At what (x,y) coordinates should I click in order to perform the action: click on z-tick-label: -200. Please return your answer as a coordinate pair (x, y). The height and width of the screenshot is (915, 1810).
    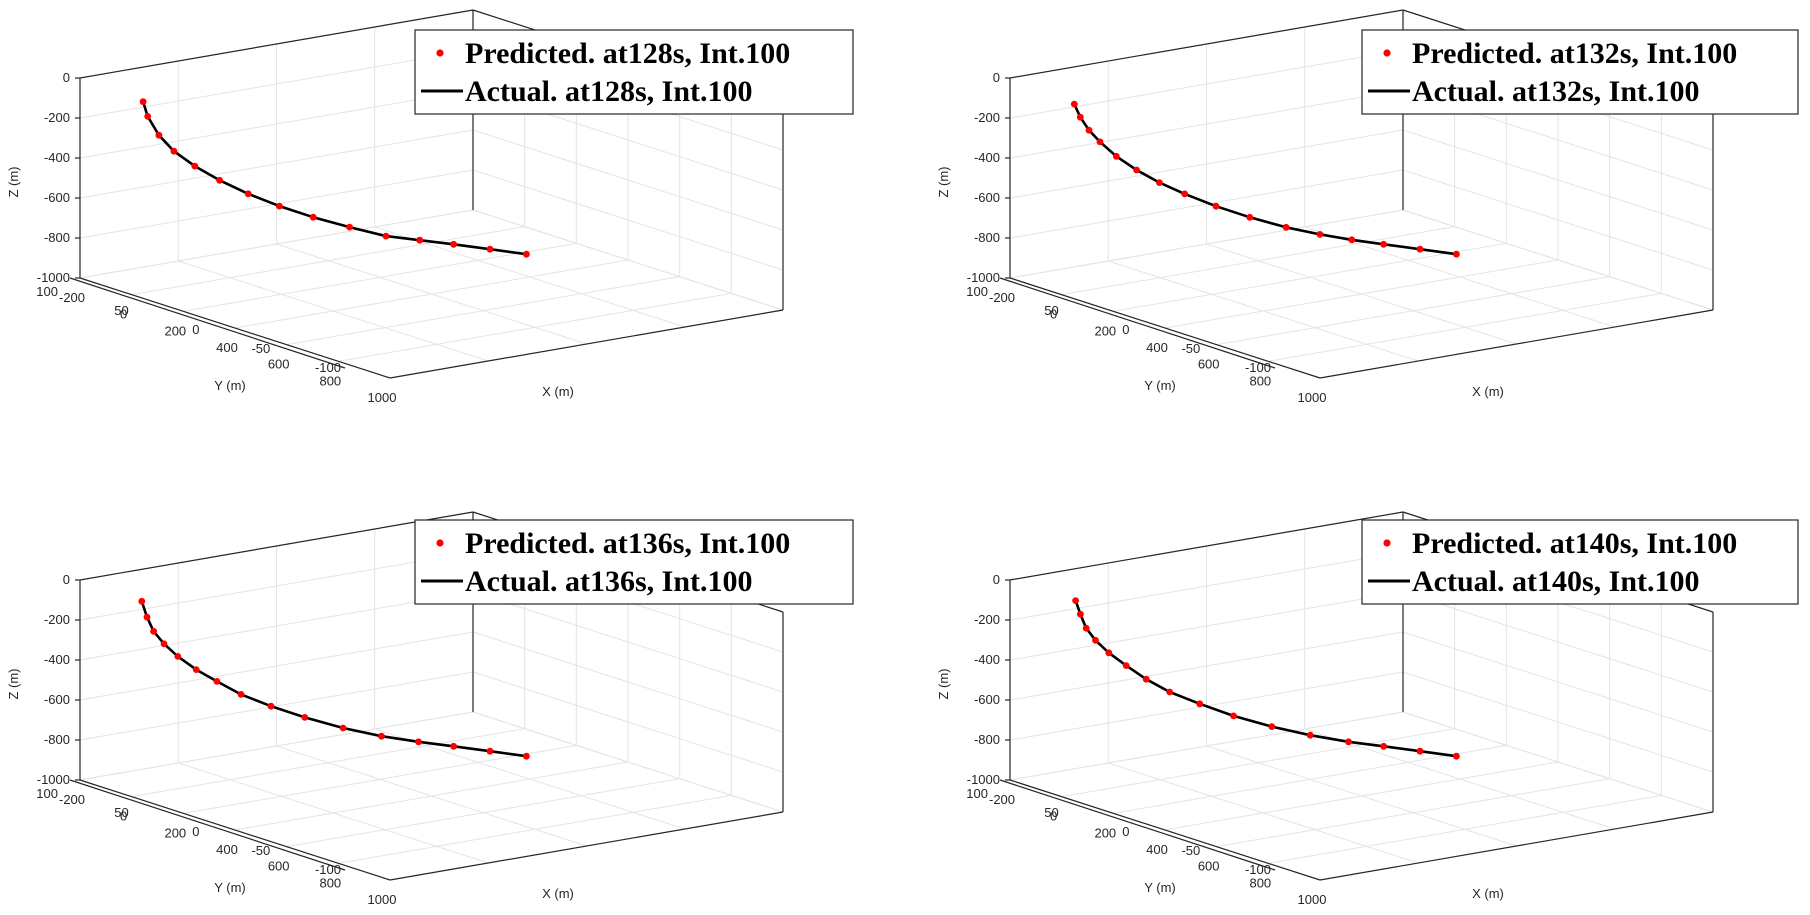
    Looking at the image, I should click on (987, 619).